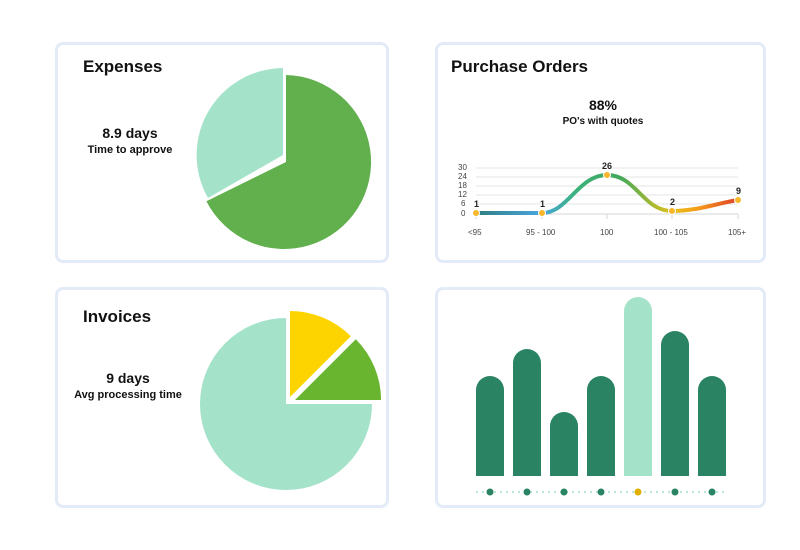 The width and height of the screenshot is (800, 550). I want to click on po-data-labels: 1 1 26 2 9, so click(607, 185).